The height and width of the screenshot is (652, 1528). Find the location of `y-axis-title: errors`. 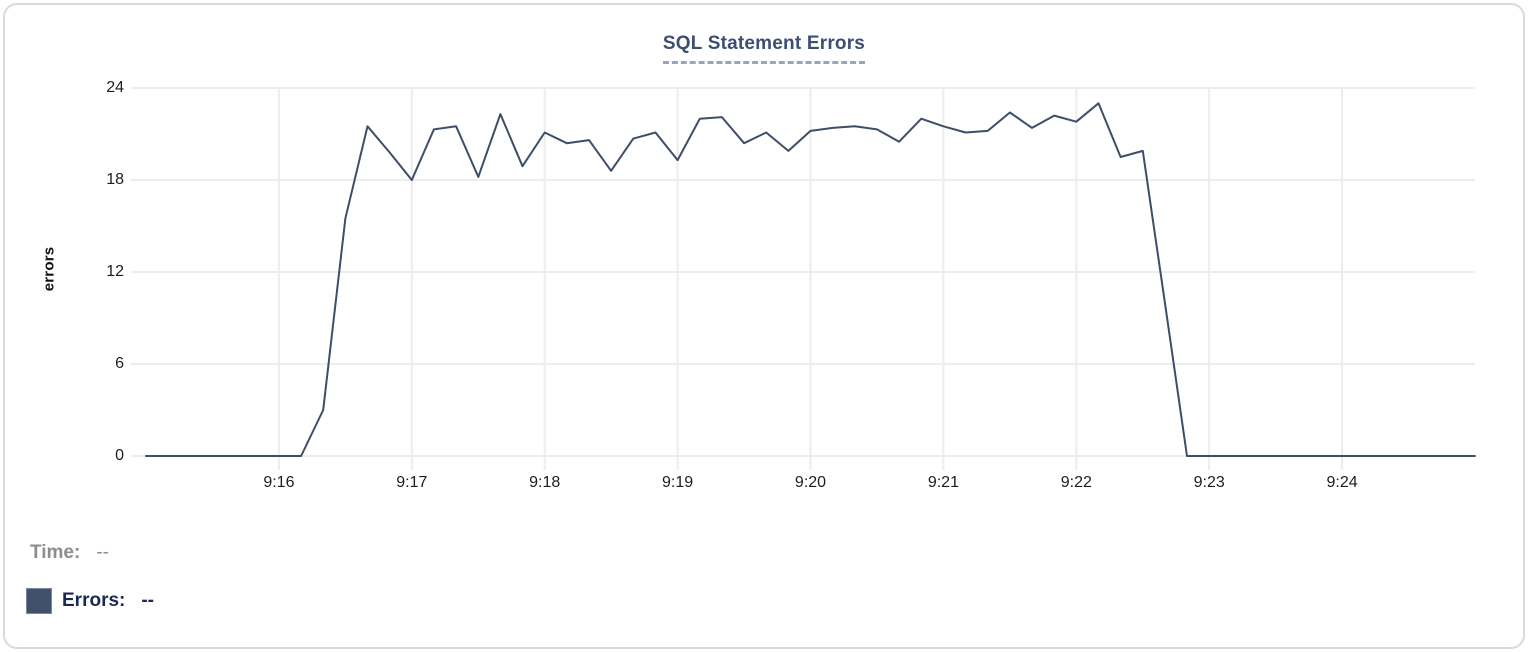

y-axis-title: errors is located at coordinates (49, 269).